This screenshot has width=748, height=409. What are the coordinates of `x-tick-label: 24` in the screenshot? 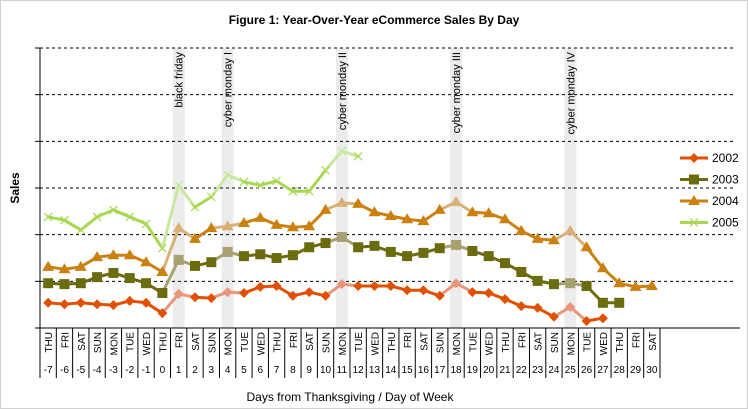 It's located at (554, 370).